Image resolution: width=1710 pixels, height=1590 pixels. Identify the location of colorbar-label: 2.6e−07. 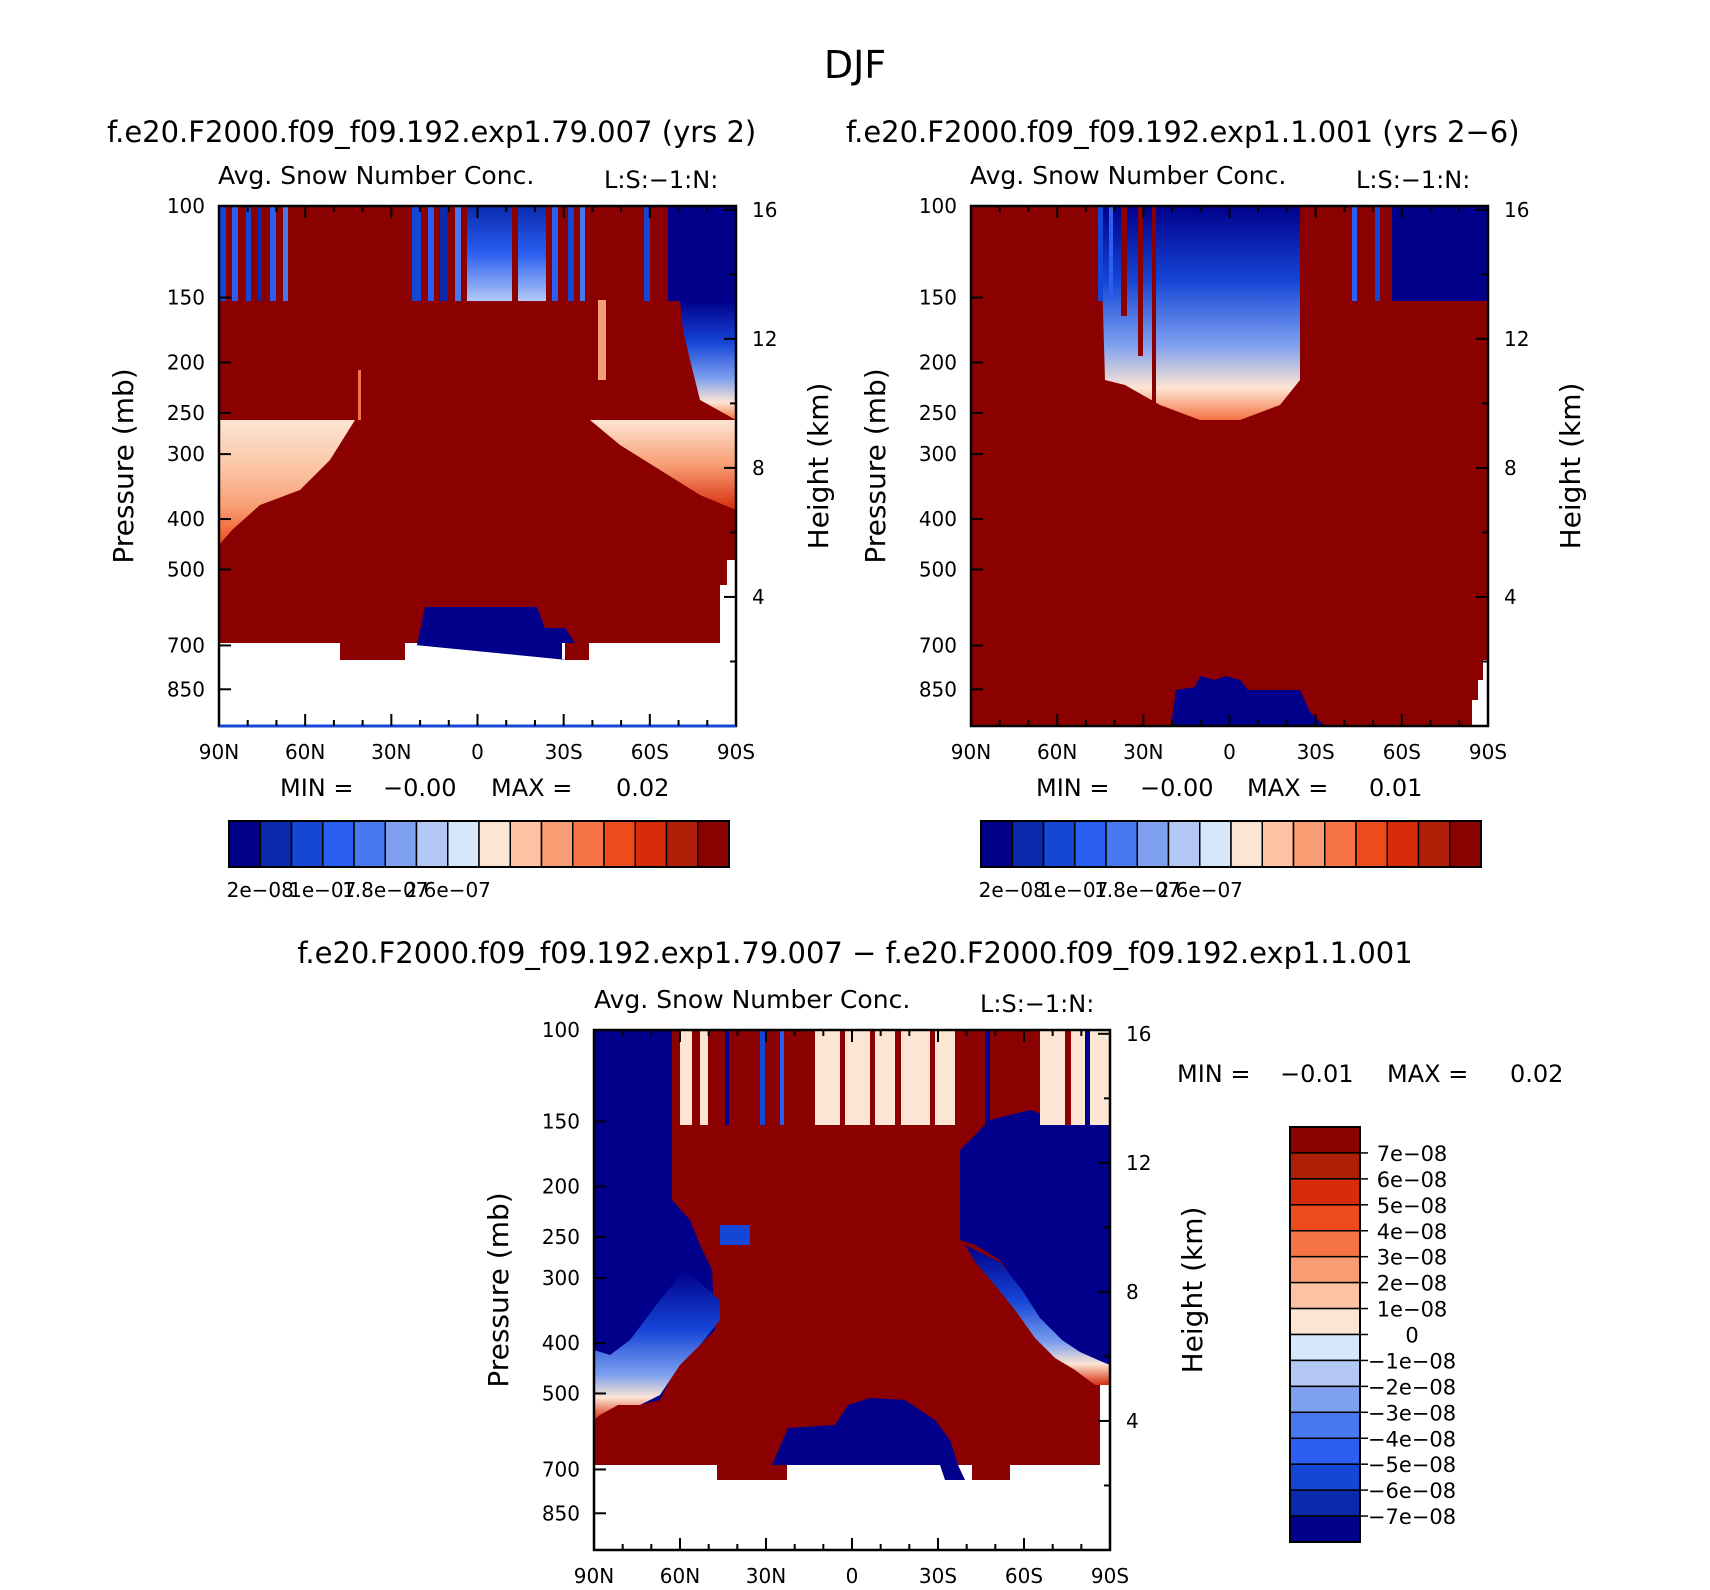
(1200, 890).